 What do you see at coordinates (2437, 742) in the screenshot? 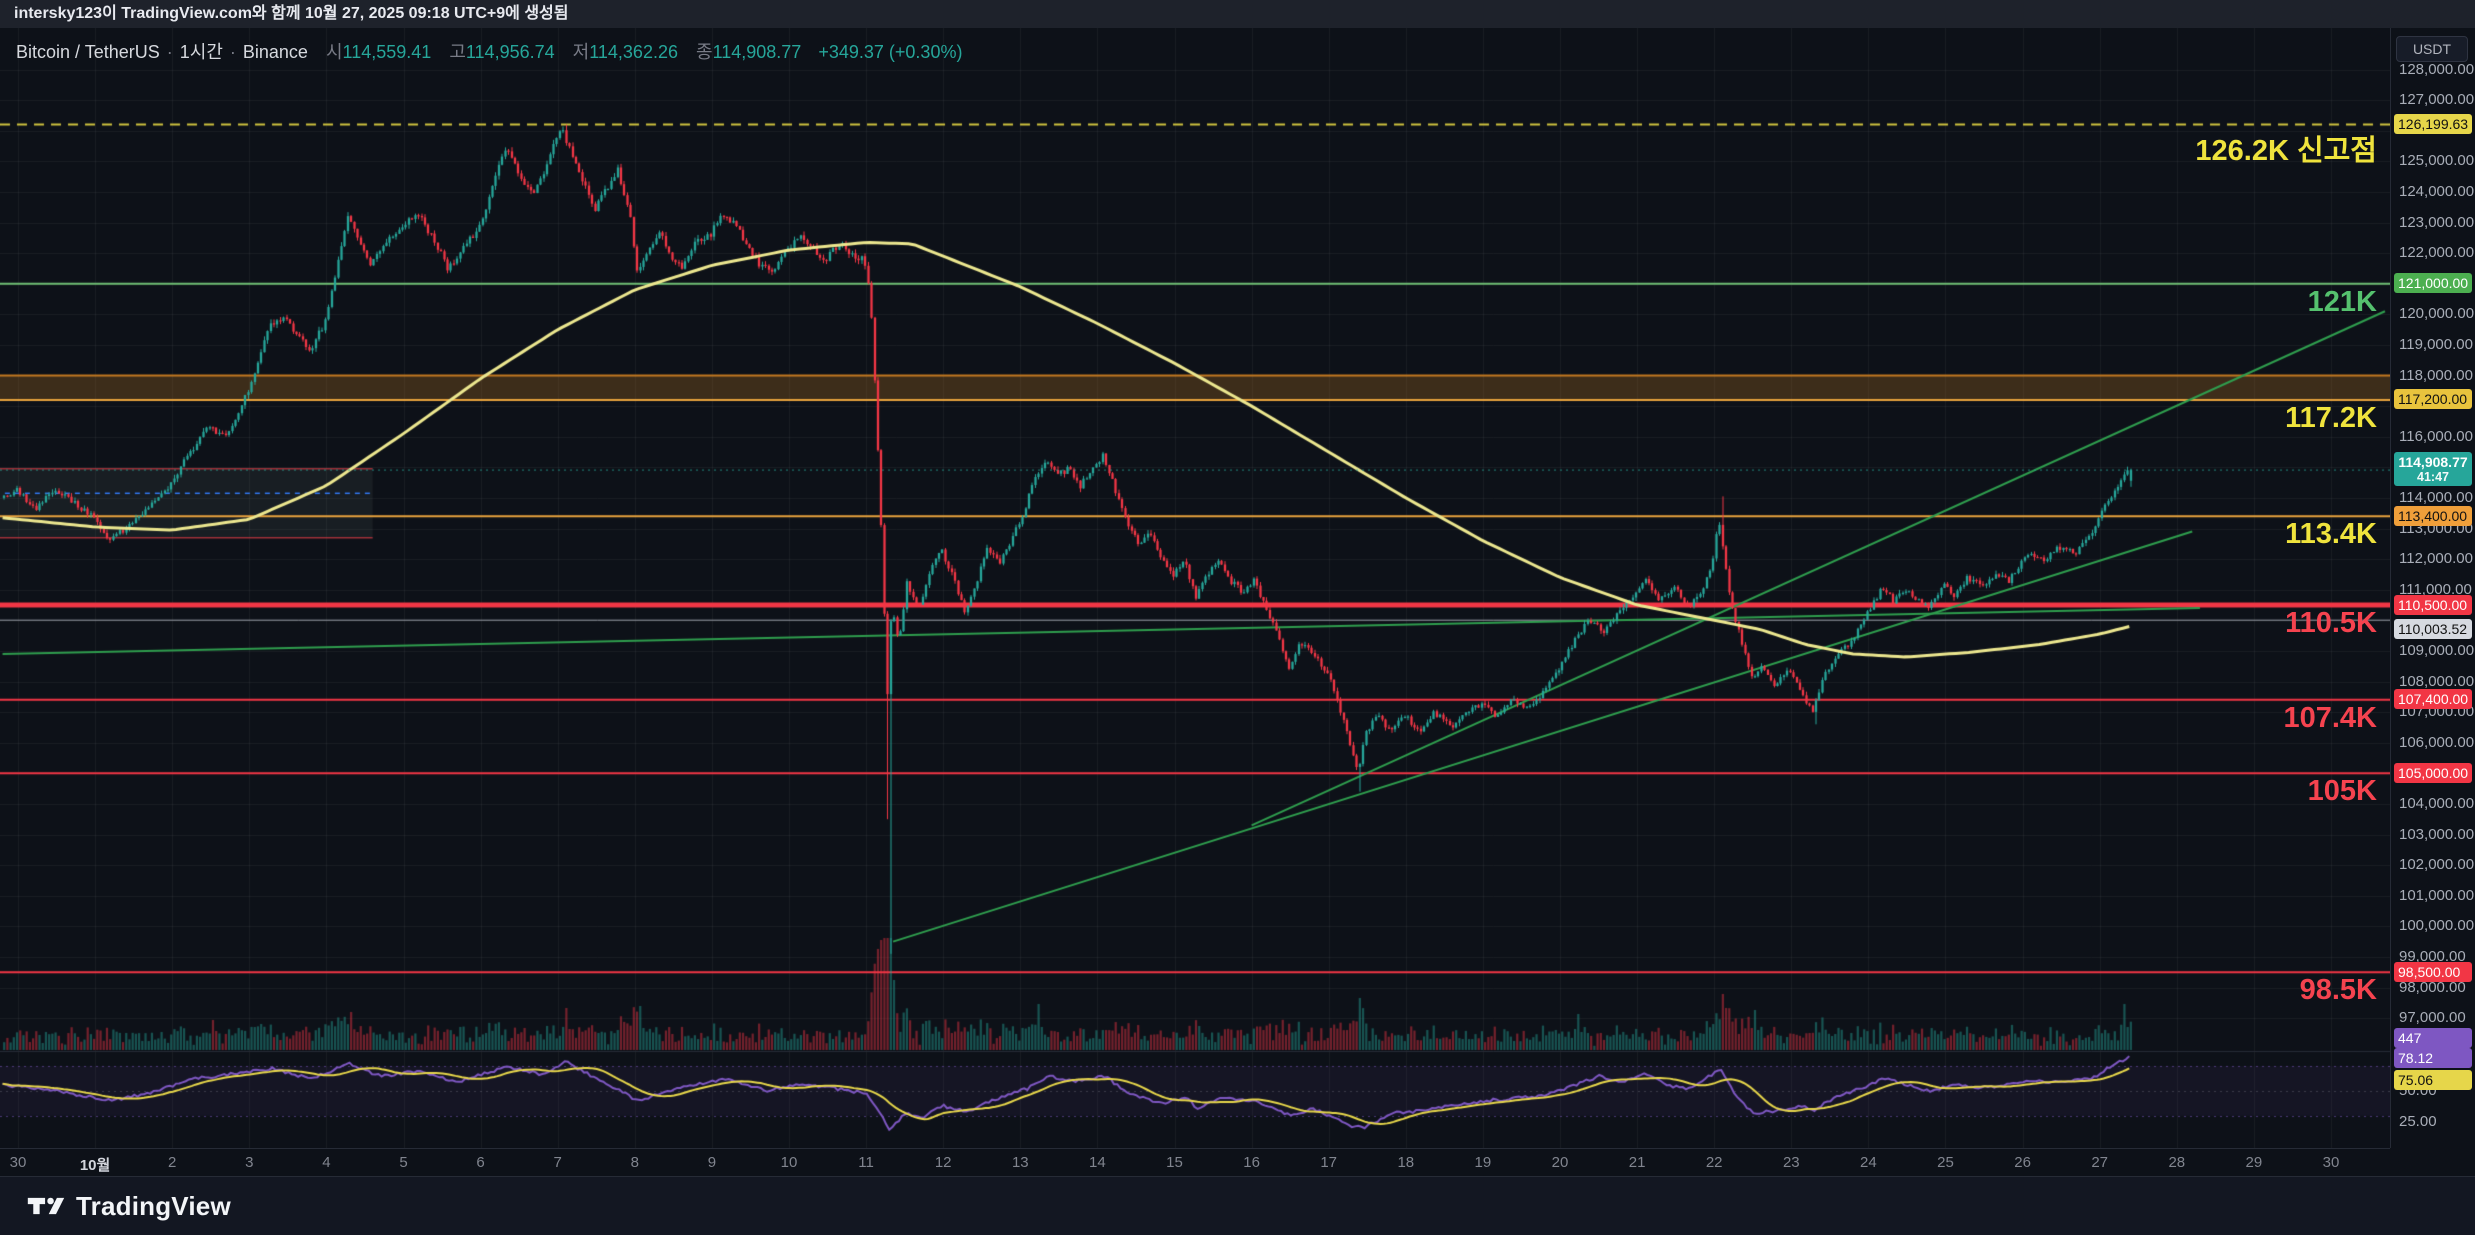
I see `price-axis-label: 106,000.00` at bounding box center [2437, 742].